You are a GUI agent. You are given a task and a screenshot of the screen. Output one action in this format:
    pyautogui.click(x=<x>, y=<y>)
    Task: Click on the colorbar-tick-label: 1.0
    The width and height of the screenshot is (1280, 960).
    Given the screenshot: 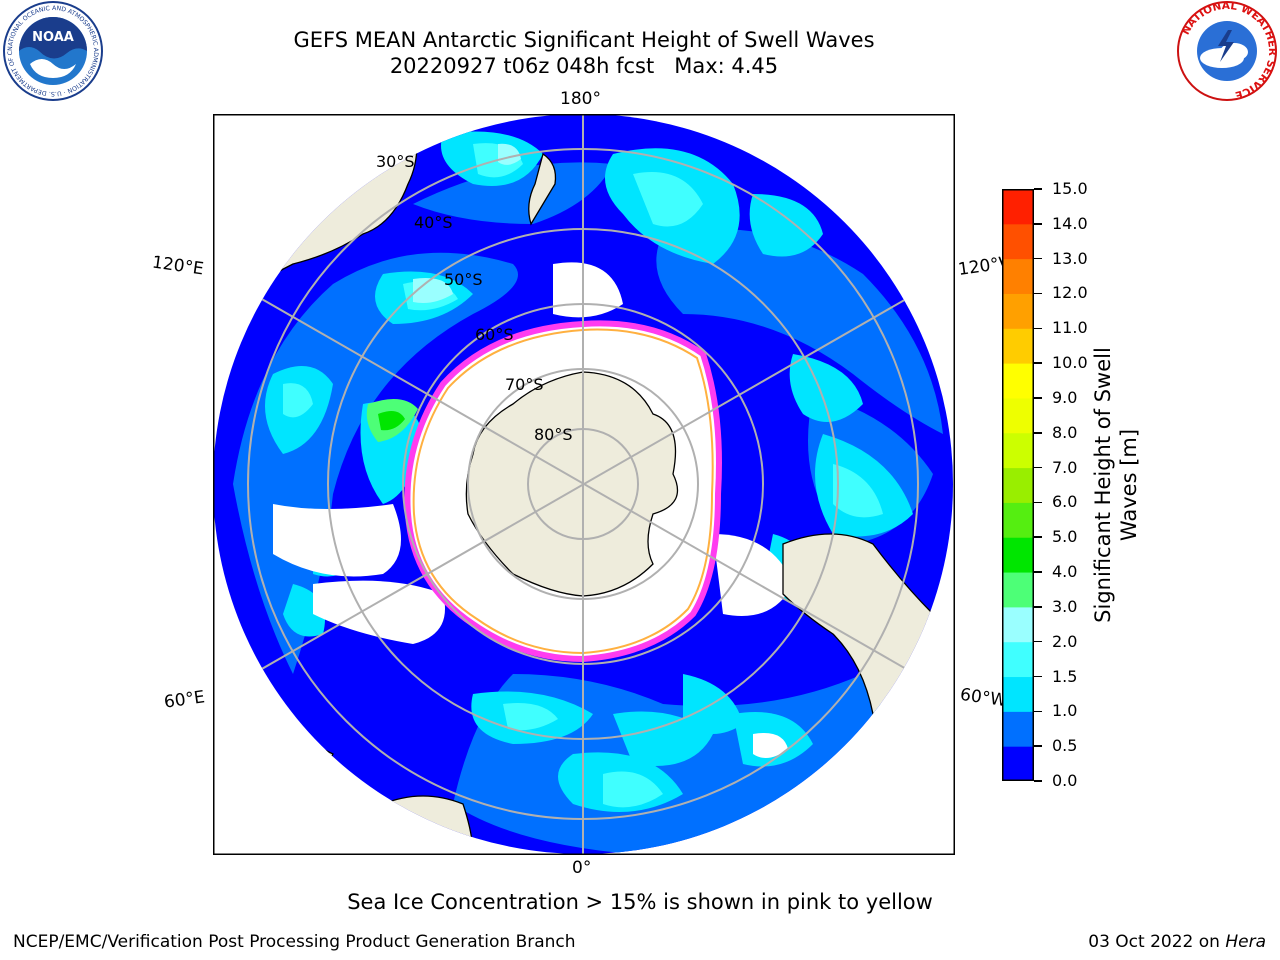 What is the action you would take?
    pyautogui.click(x=1065, y=711)
    